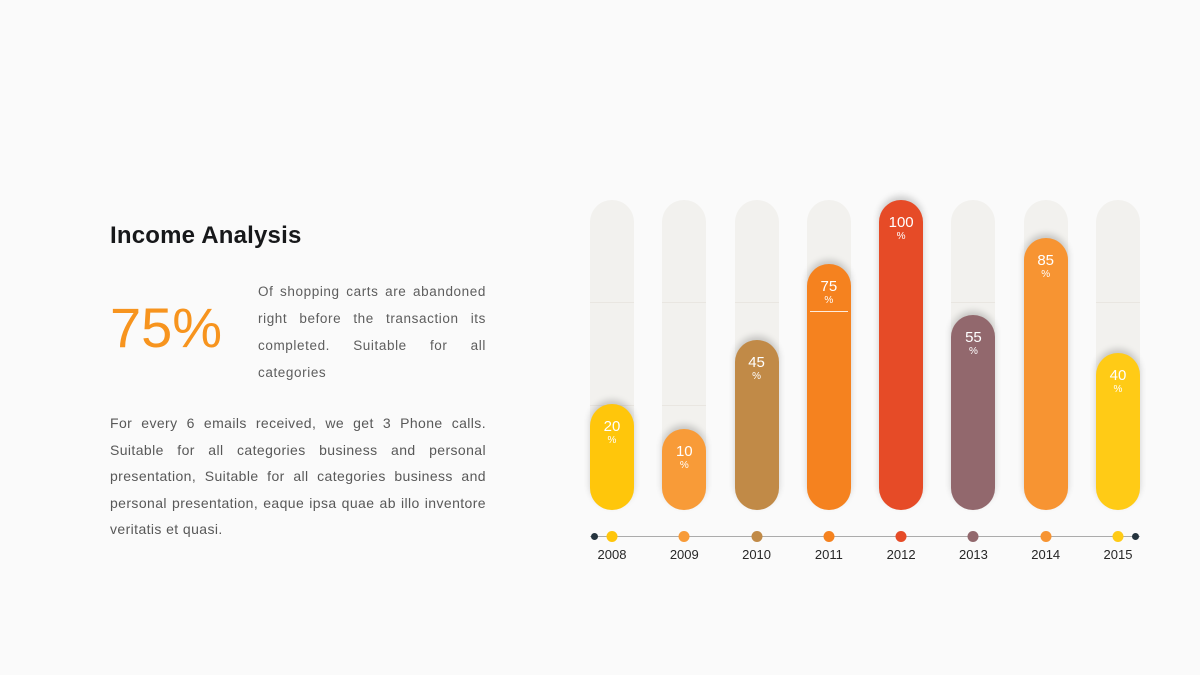 Image resolution: width=1200 pixels, height=675 pixels. Describe the element at coordinates (1117, 431) in the screenshot. I see `bar-2015: 40%` at that location.